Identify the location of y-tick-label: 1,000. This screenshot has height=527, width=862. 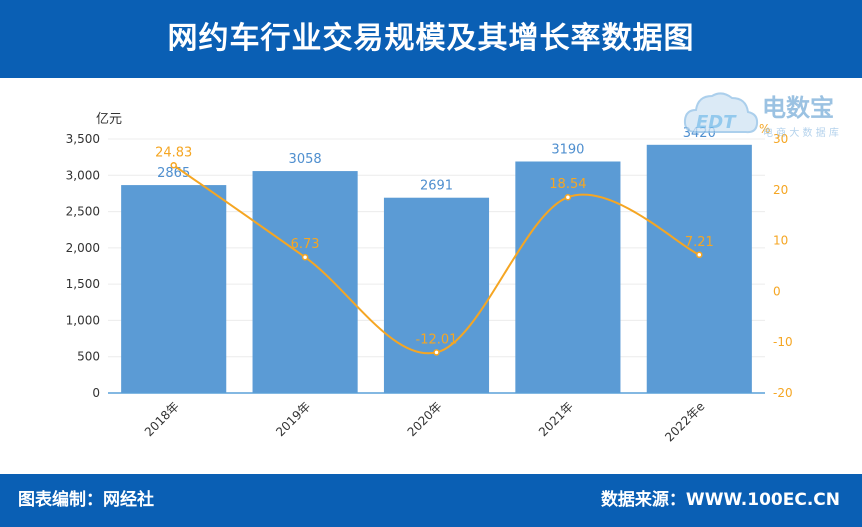
(83, 320).